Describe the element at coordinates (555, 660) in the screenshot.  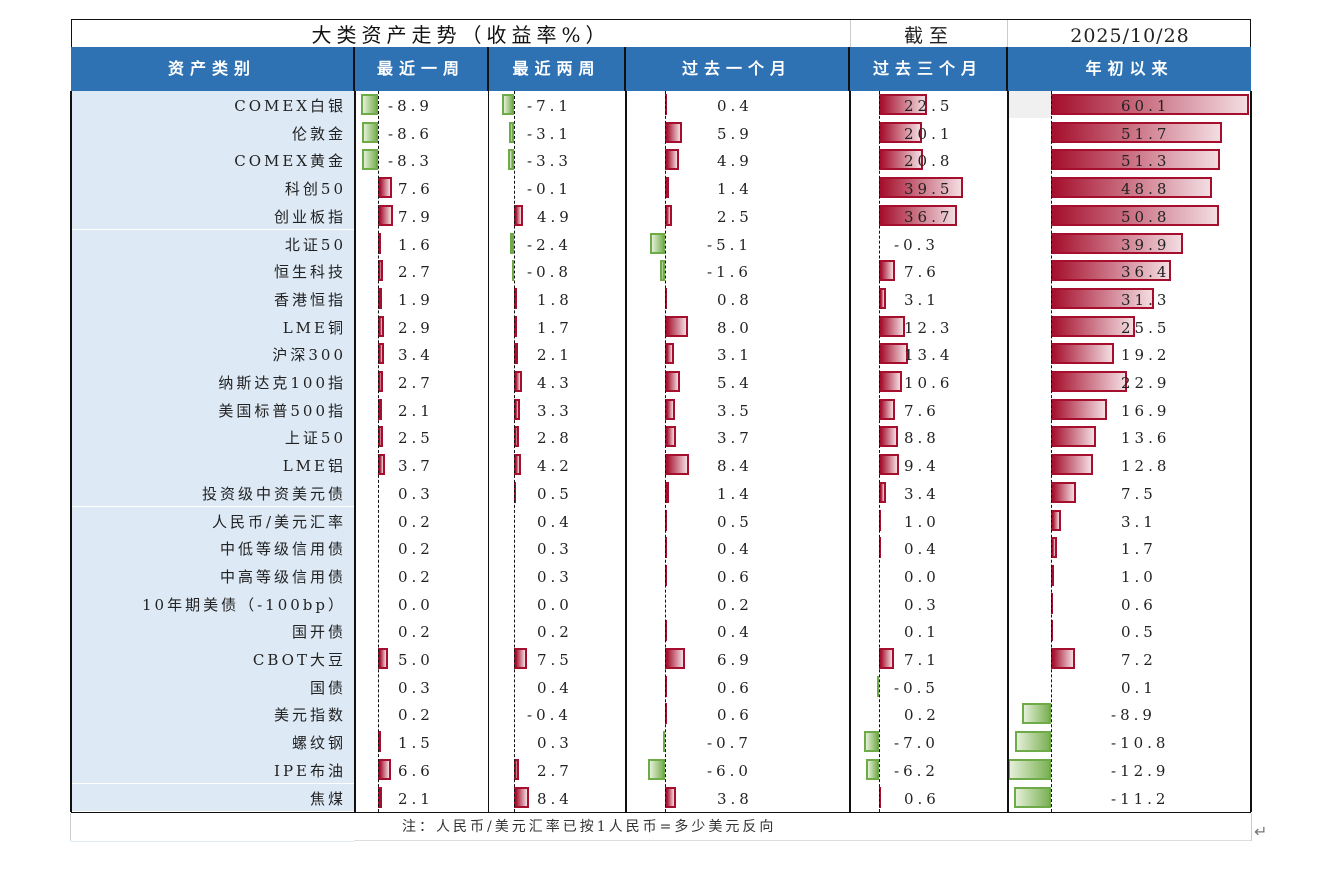
I see `value-wk2: 7.5` at that location.